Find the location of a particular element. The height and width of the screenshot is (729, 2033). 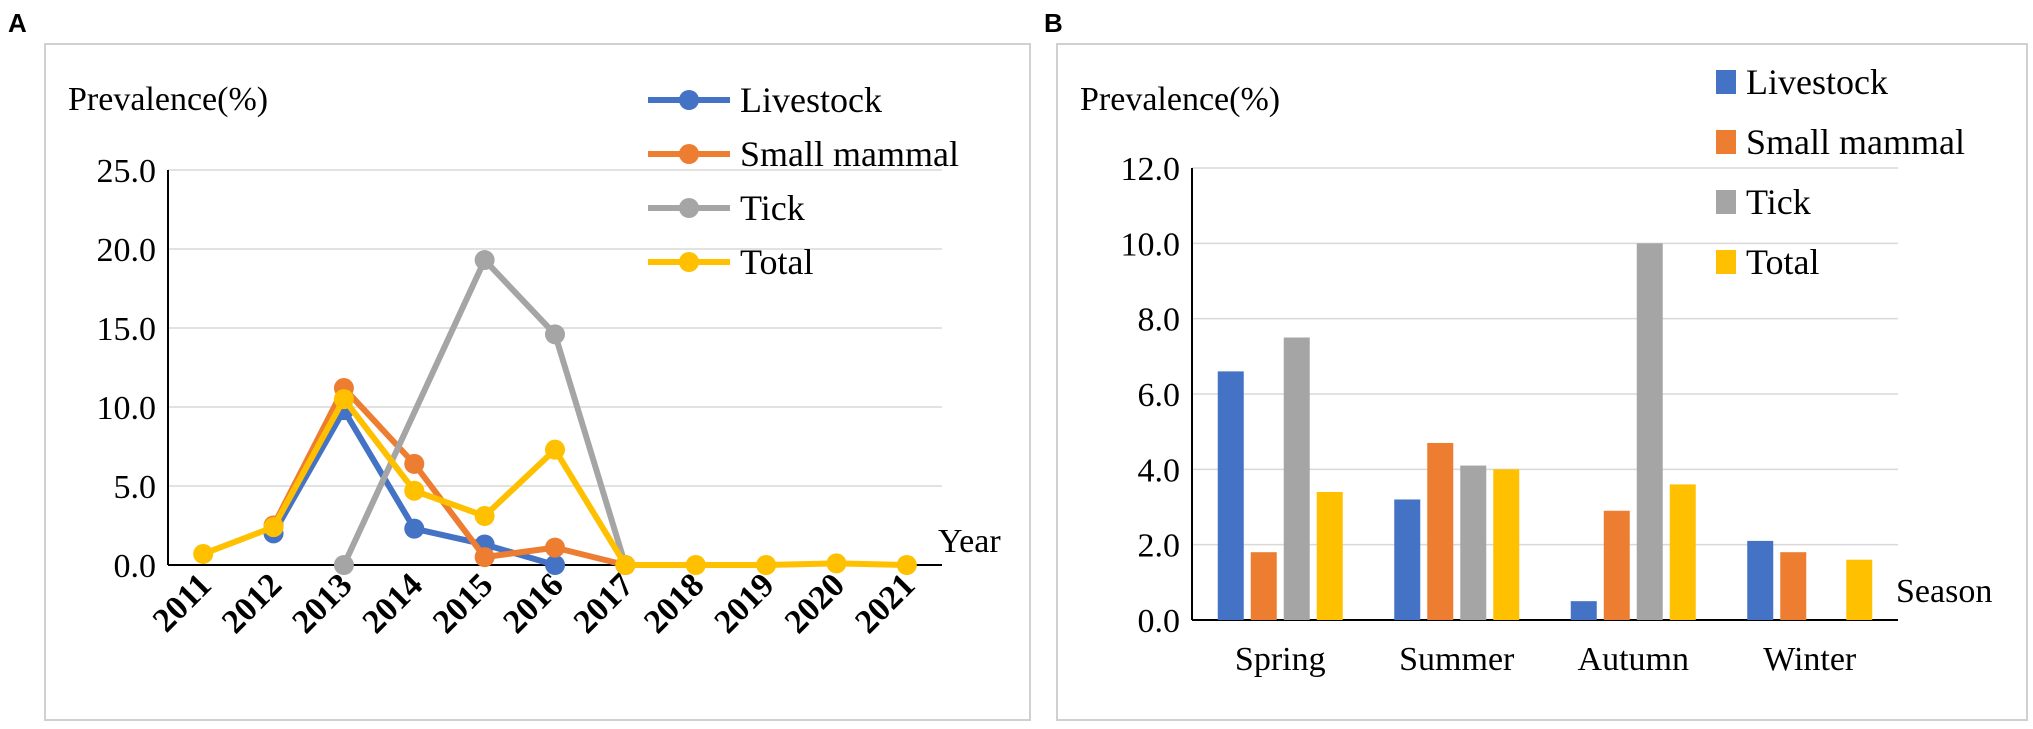

y-tick-label: 20.0 is located at coordinates (127, 250).